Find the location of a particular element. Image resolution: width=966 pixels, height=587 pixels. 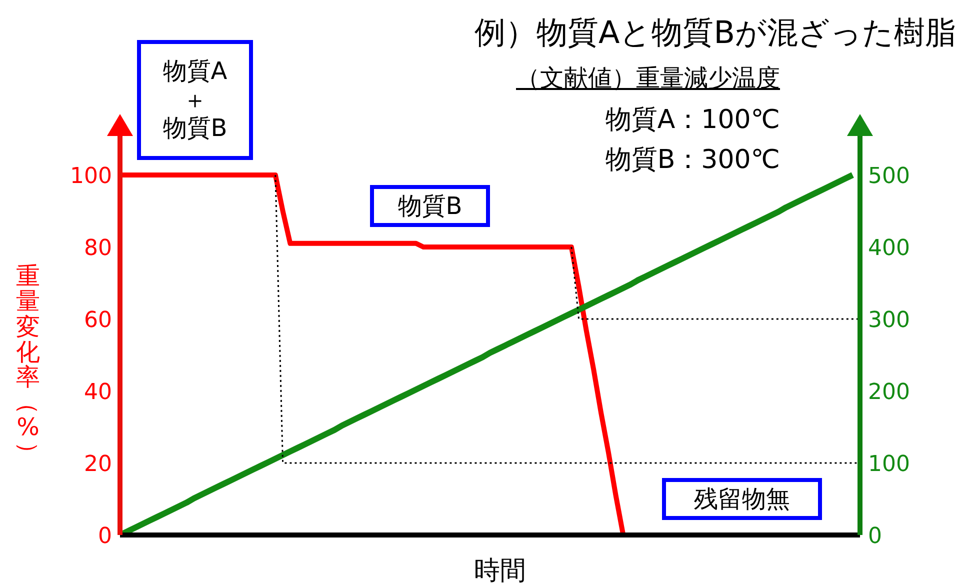

text: （文献値）重量減少温度 is located at coordinates (648, 78).